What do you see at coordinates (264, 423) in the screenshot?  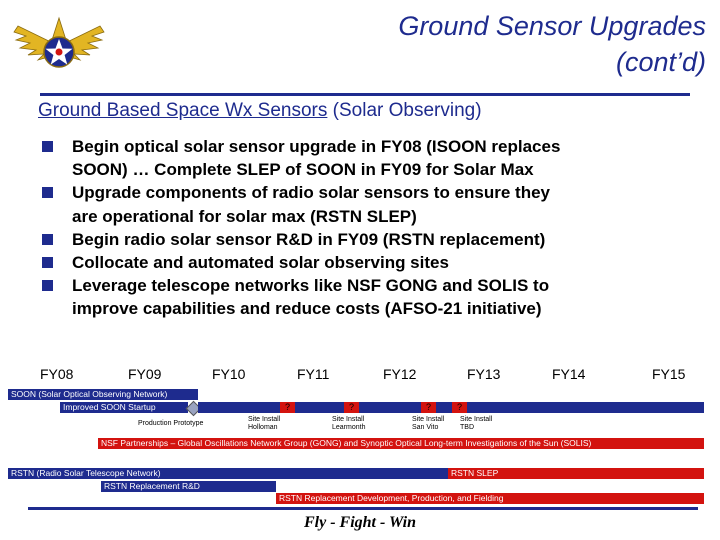 I see `site-note-holloman: Site Install Holloman` at bounding box center [264, 423].